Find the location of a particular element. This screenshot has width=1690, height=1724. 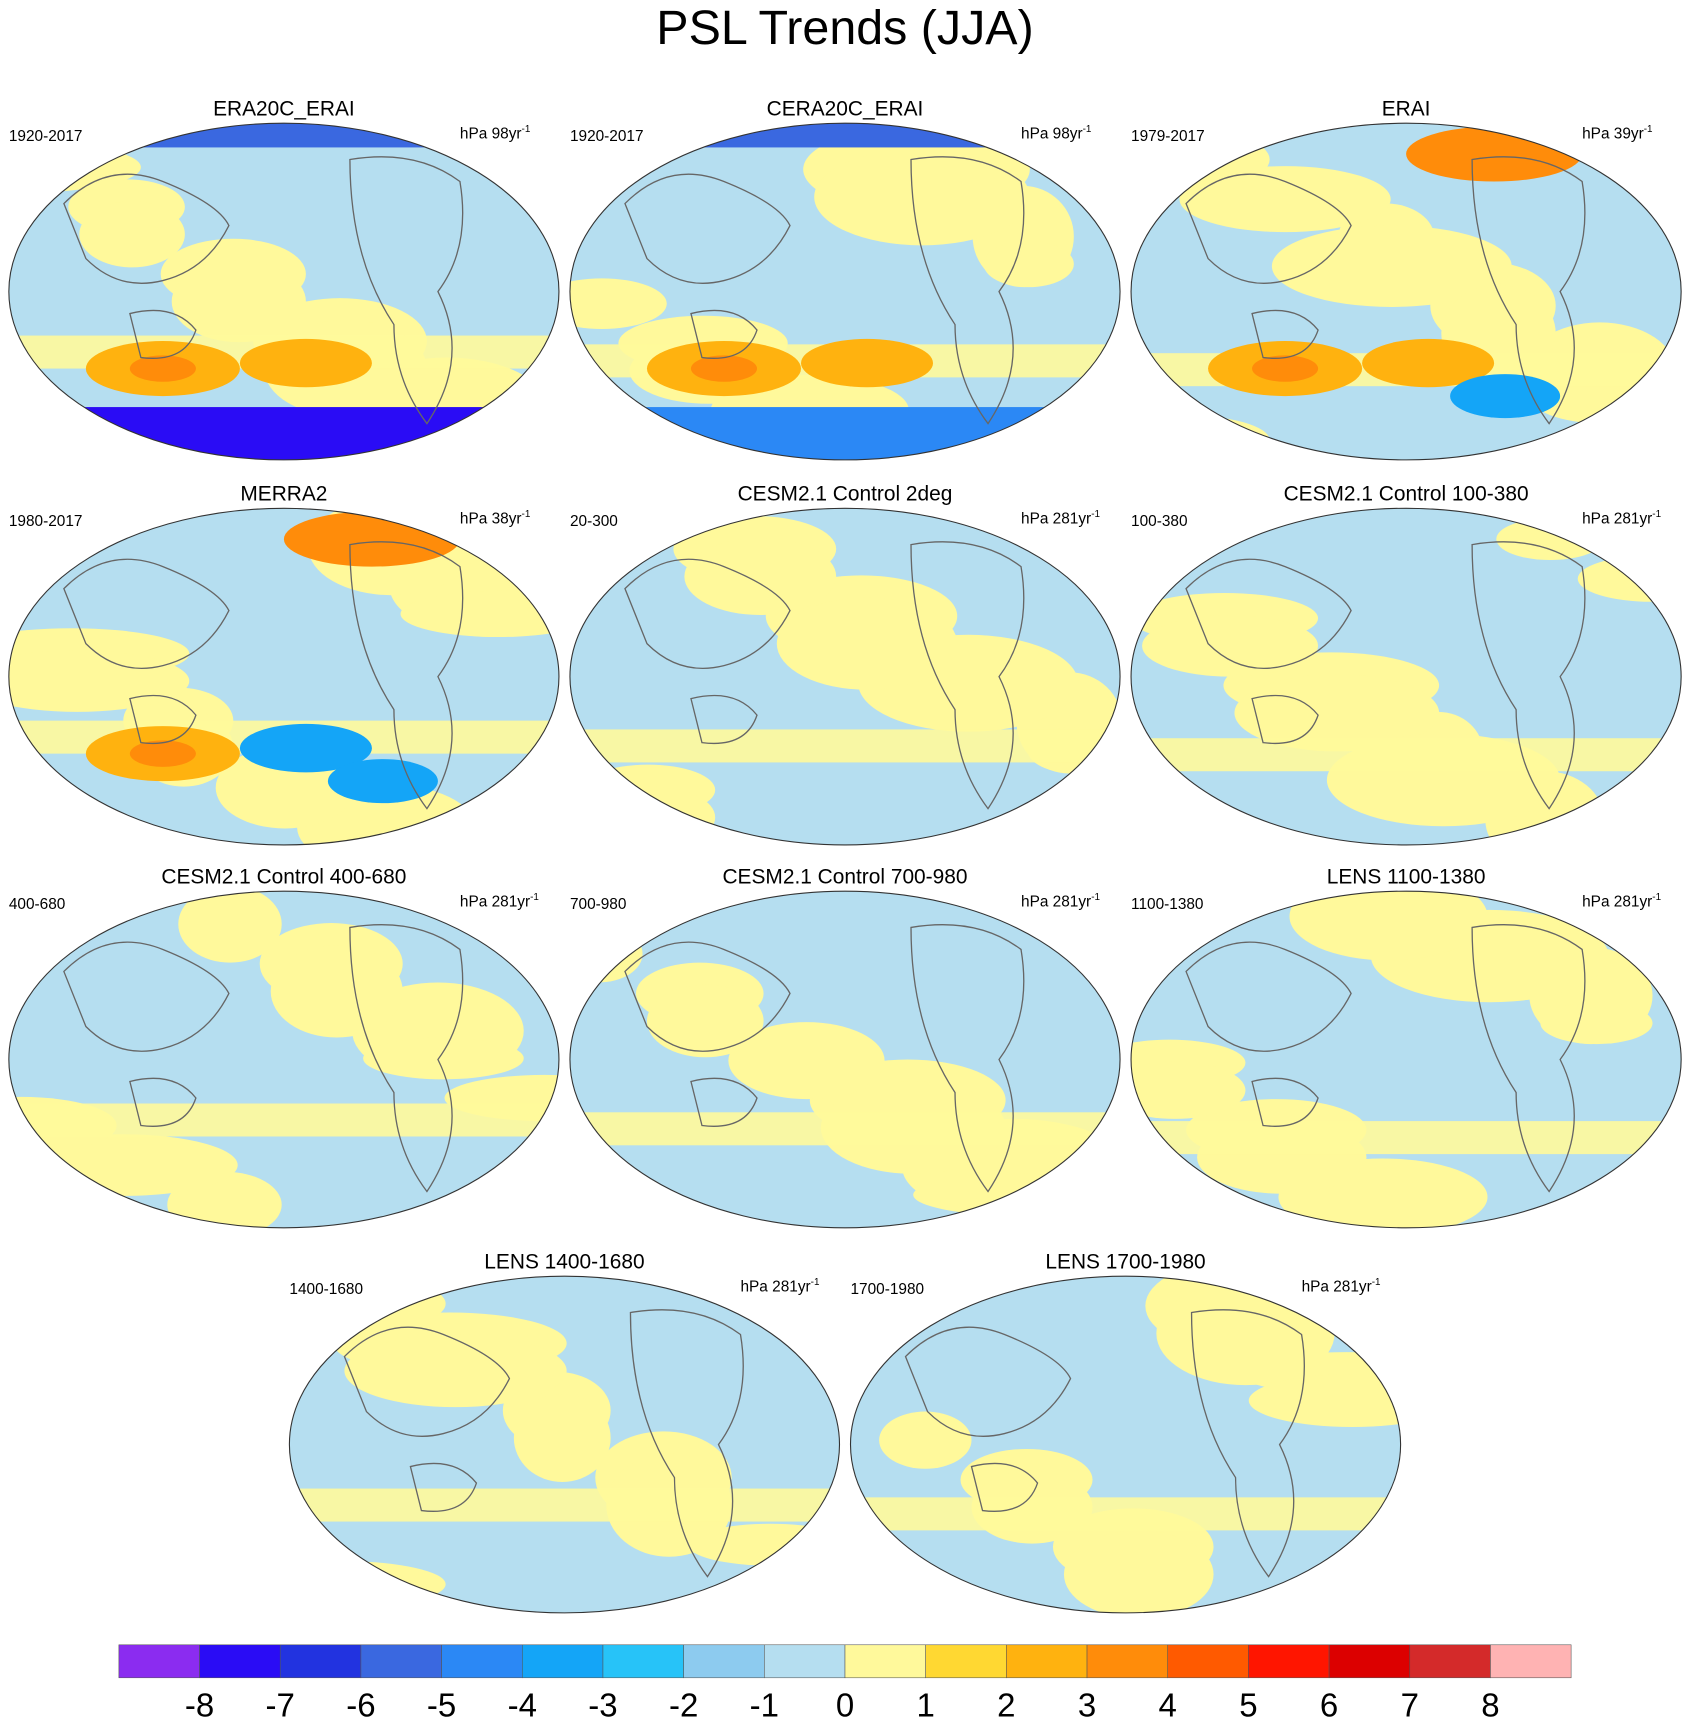

panel-units: hPa 98yr-1 is located at coordinates (495, 133).